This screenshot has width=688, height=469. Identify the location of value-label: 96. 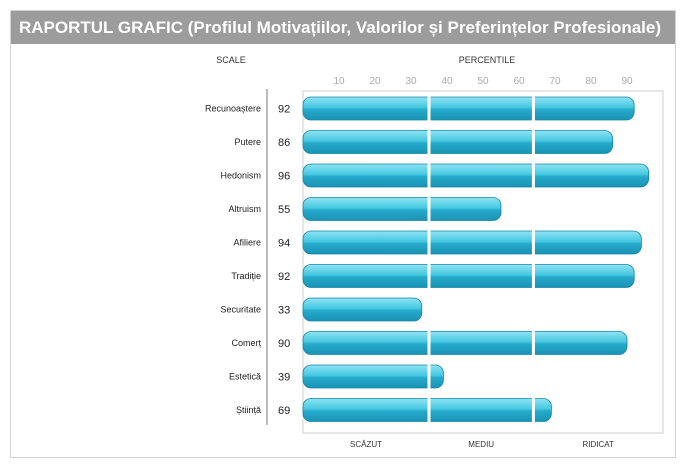
(284, 177).